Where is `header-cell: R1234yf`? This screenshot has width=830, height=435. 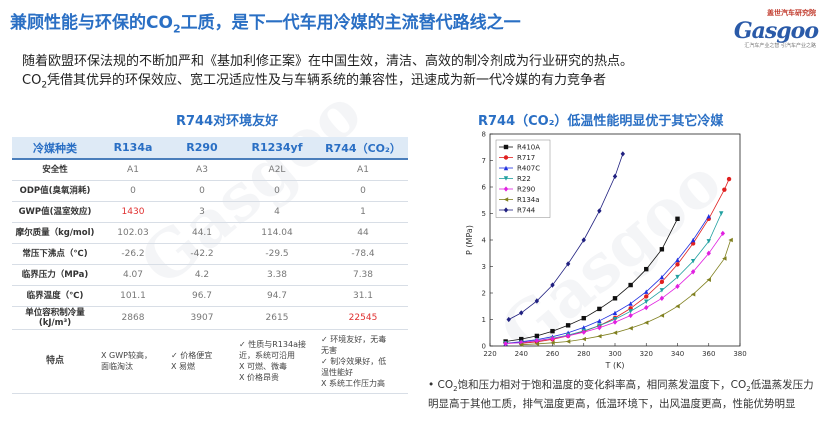 header-cell: R1234yf is located at coordinates (277, 148).